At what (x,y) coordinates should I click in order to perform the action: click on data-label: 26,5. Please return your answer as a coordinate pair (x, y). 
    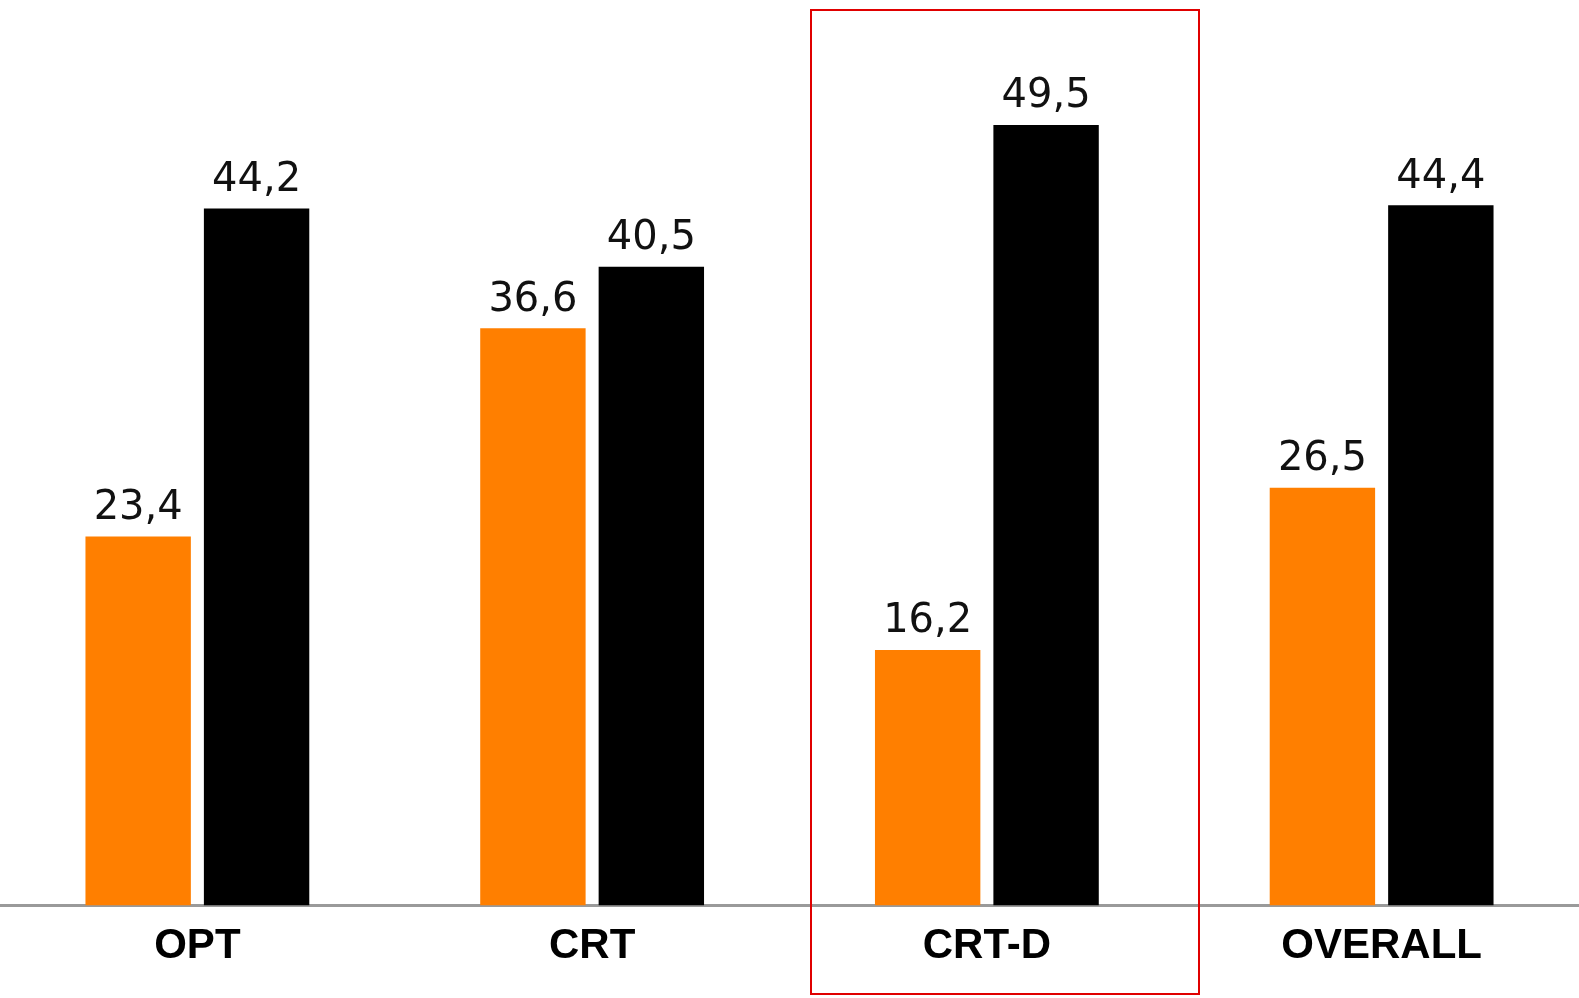
    Looking at the image, I should click on (1322, 456).